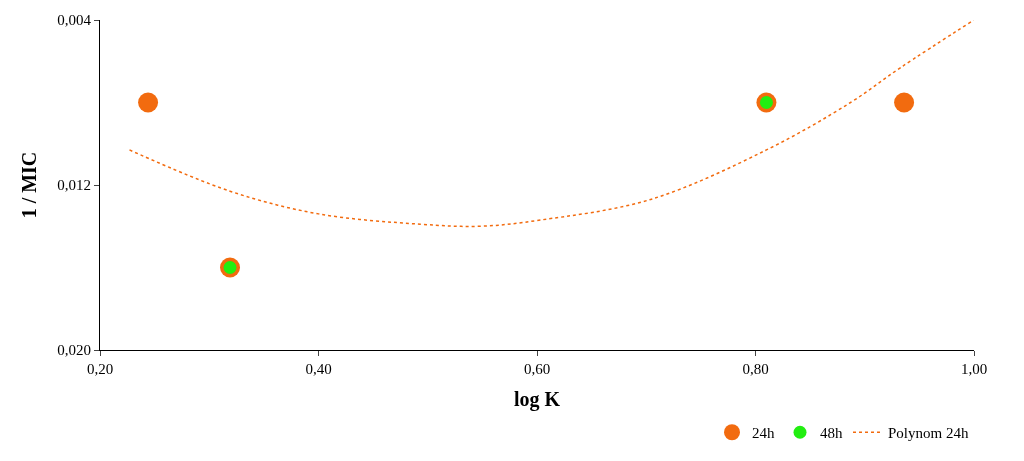 This screenshot has height=461, width=1024. What do you see at coordinates (763, 433) in the screenshot?
I see `legend-label: 24h` at bounding box center [763, 433].